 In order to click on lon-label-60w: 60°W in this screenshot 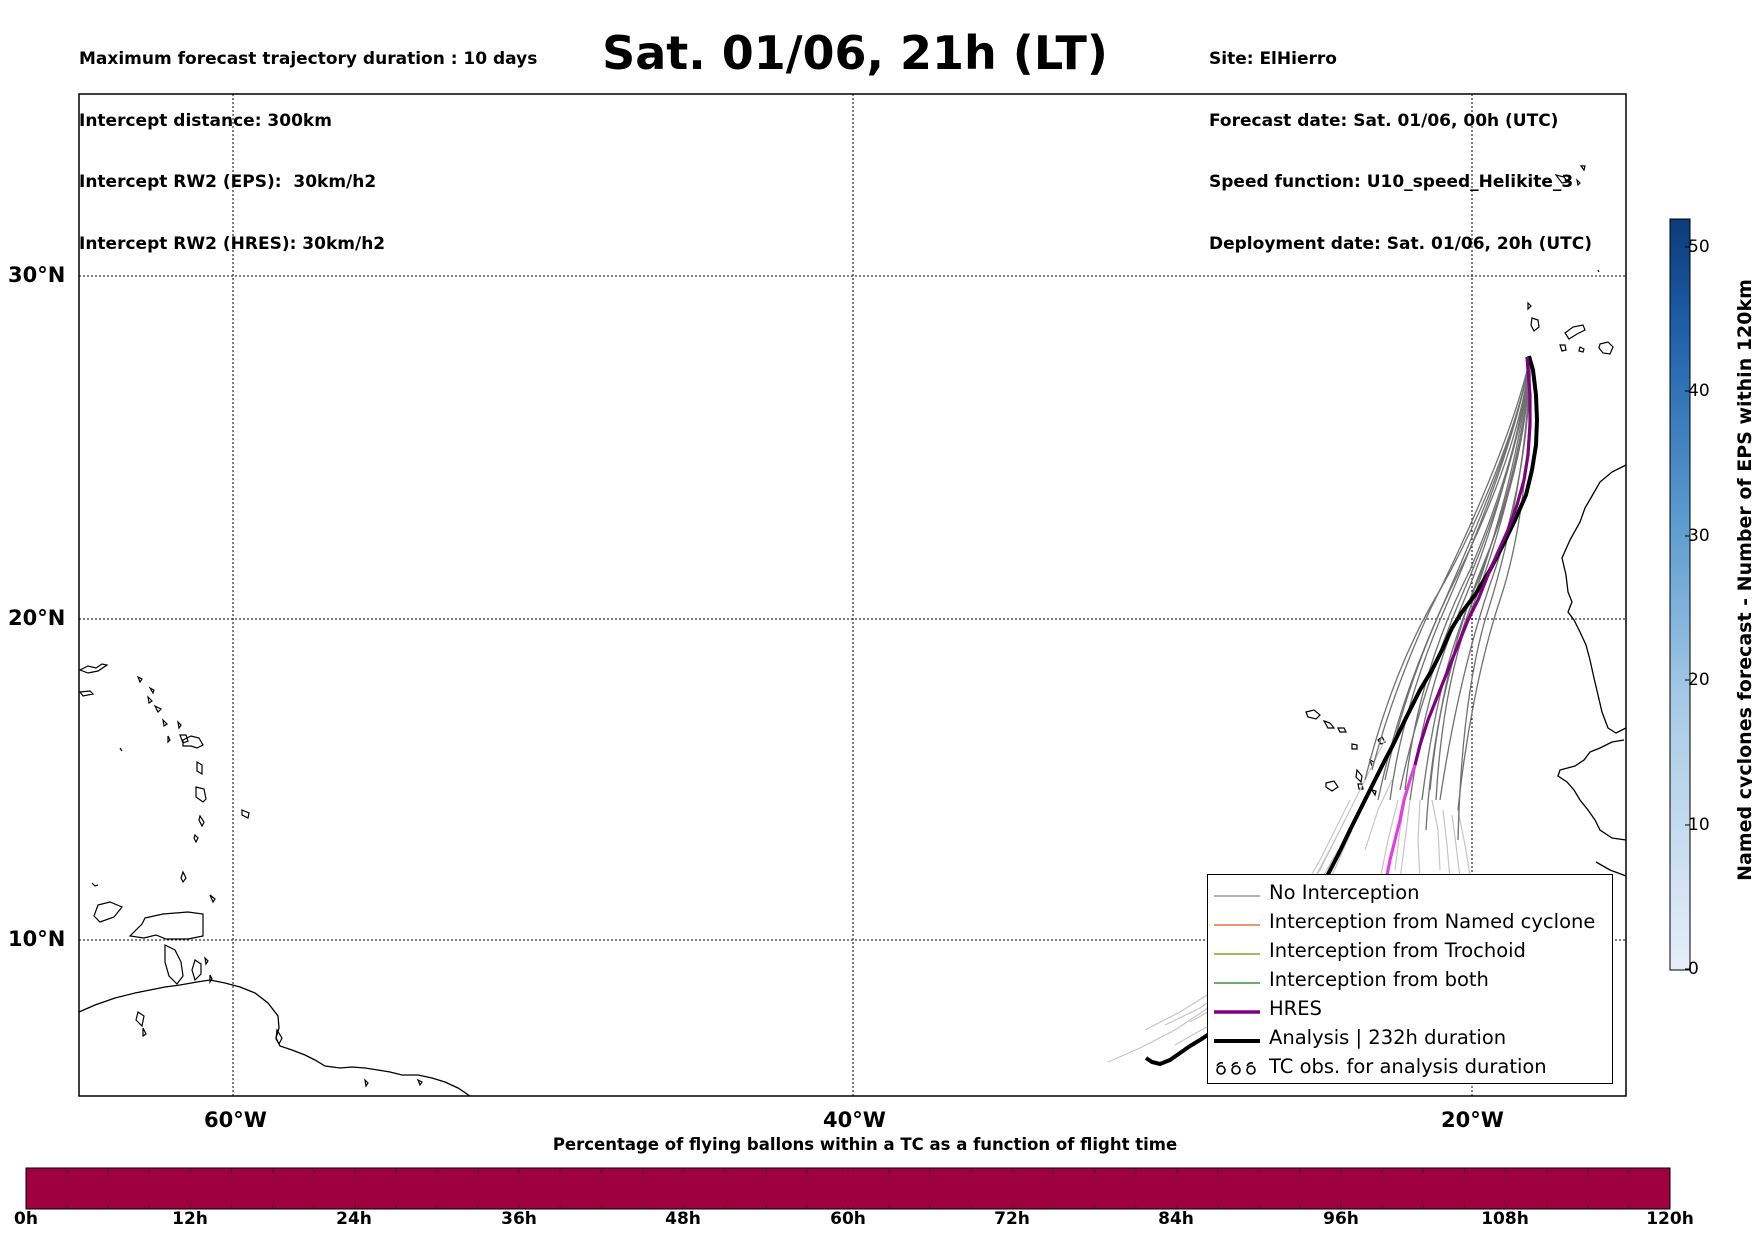, I will do `click(235, 1120)`.